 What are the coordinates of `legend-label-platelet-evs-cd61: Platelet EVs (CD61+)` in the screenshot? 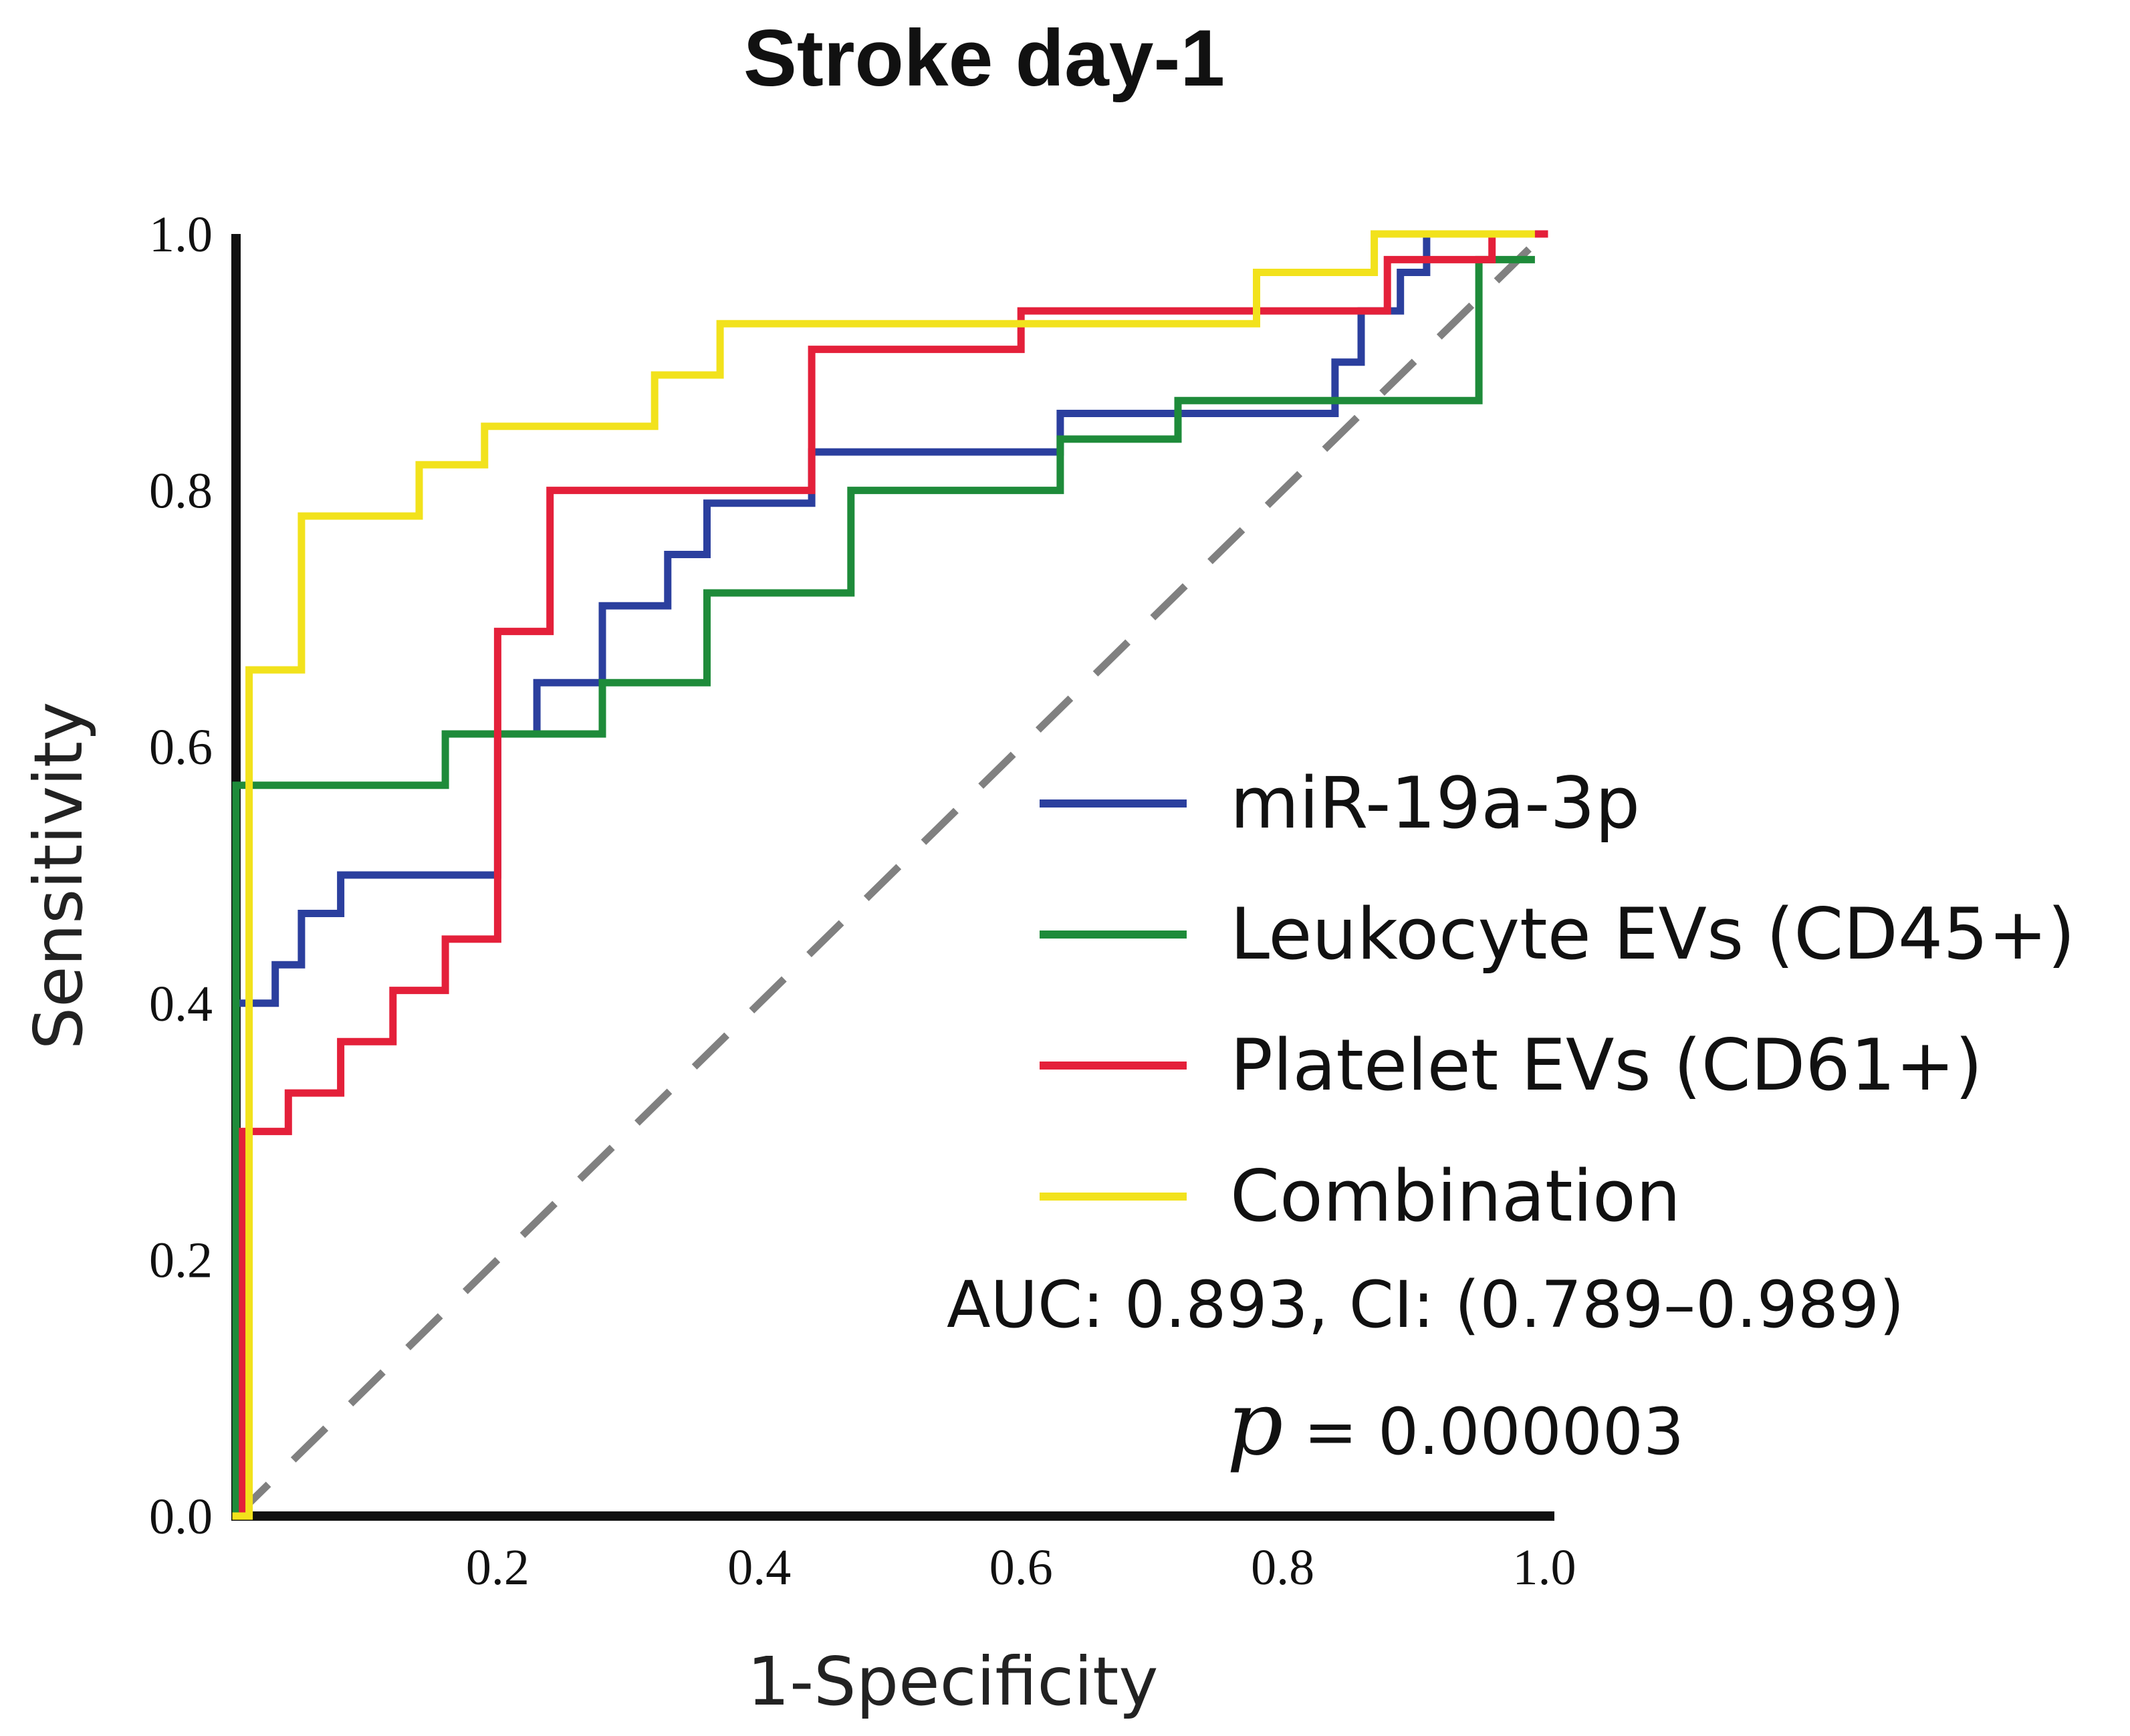 It's located at (1606, 1065).